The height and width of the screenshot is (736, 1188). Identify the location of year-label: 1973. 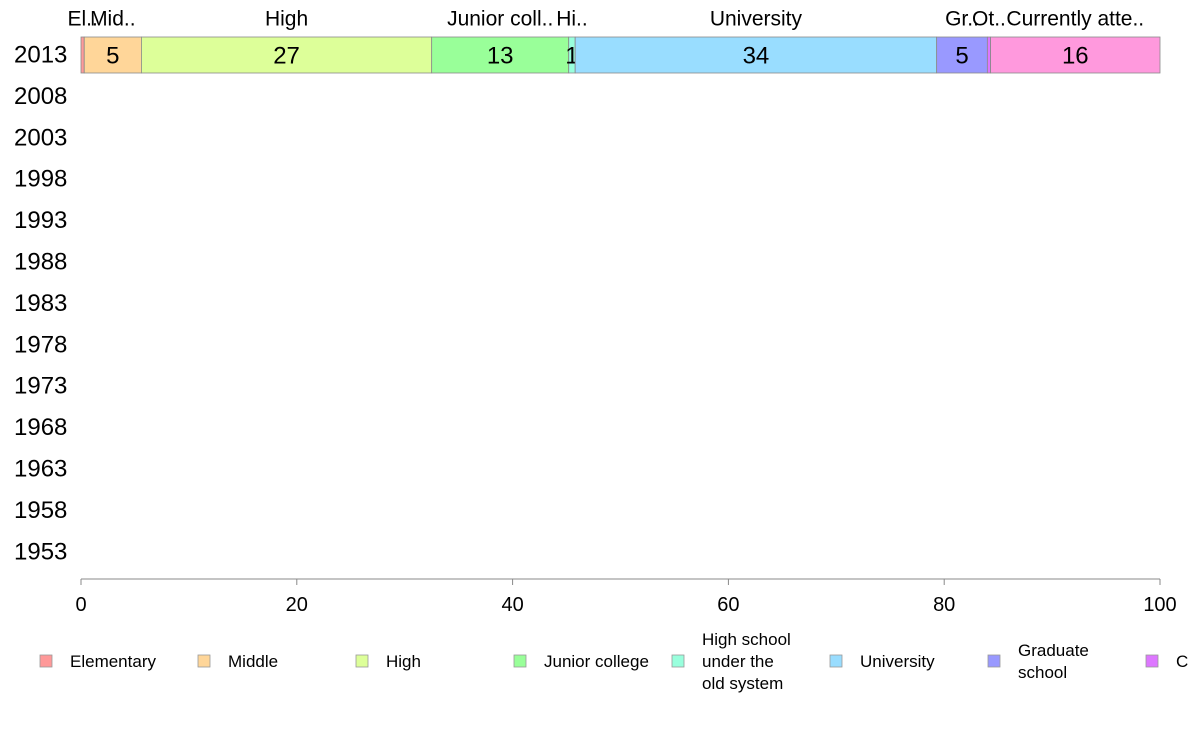
(40, 386).